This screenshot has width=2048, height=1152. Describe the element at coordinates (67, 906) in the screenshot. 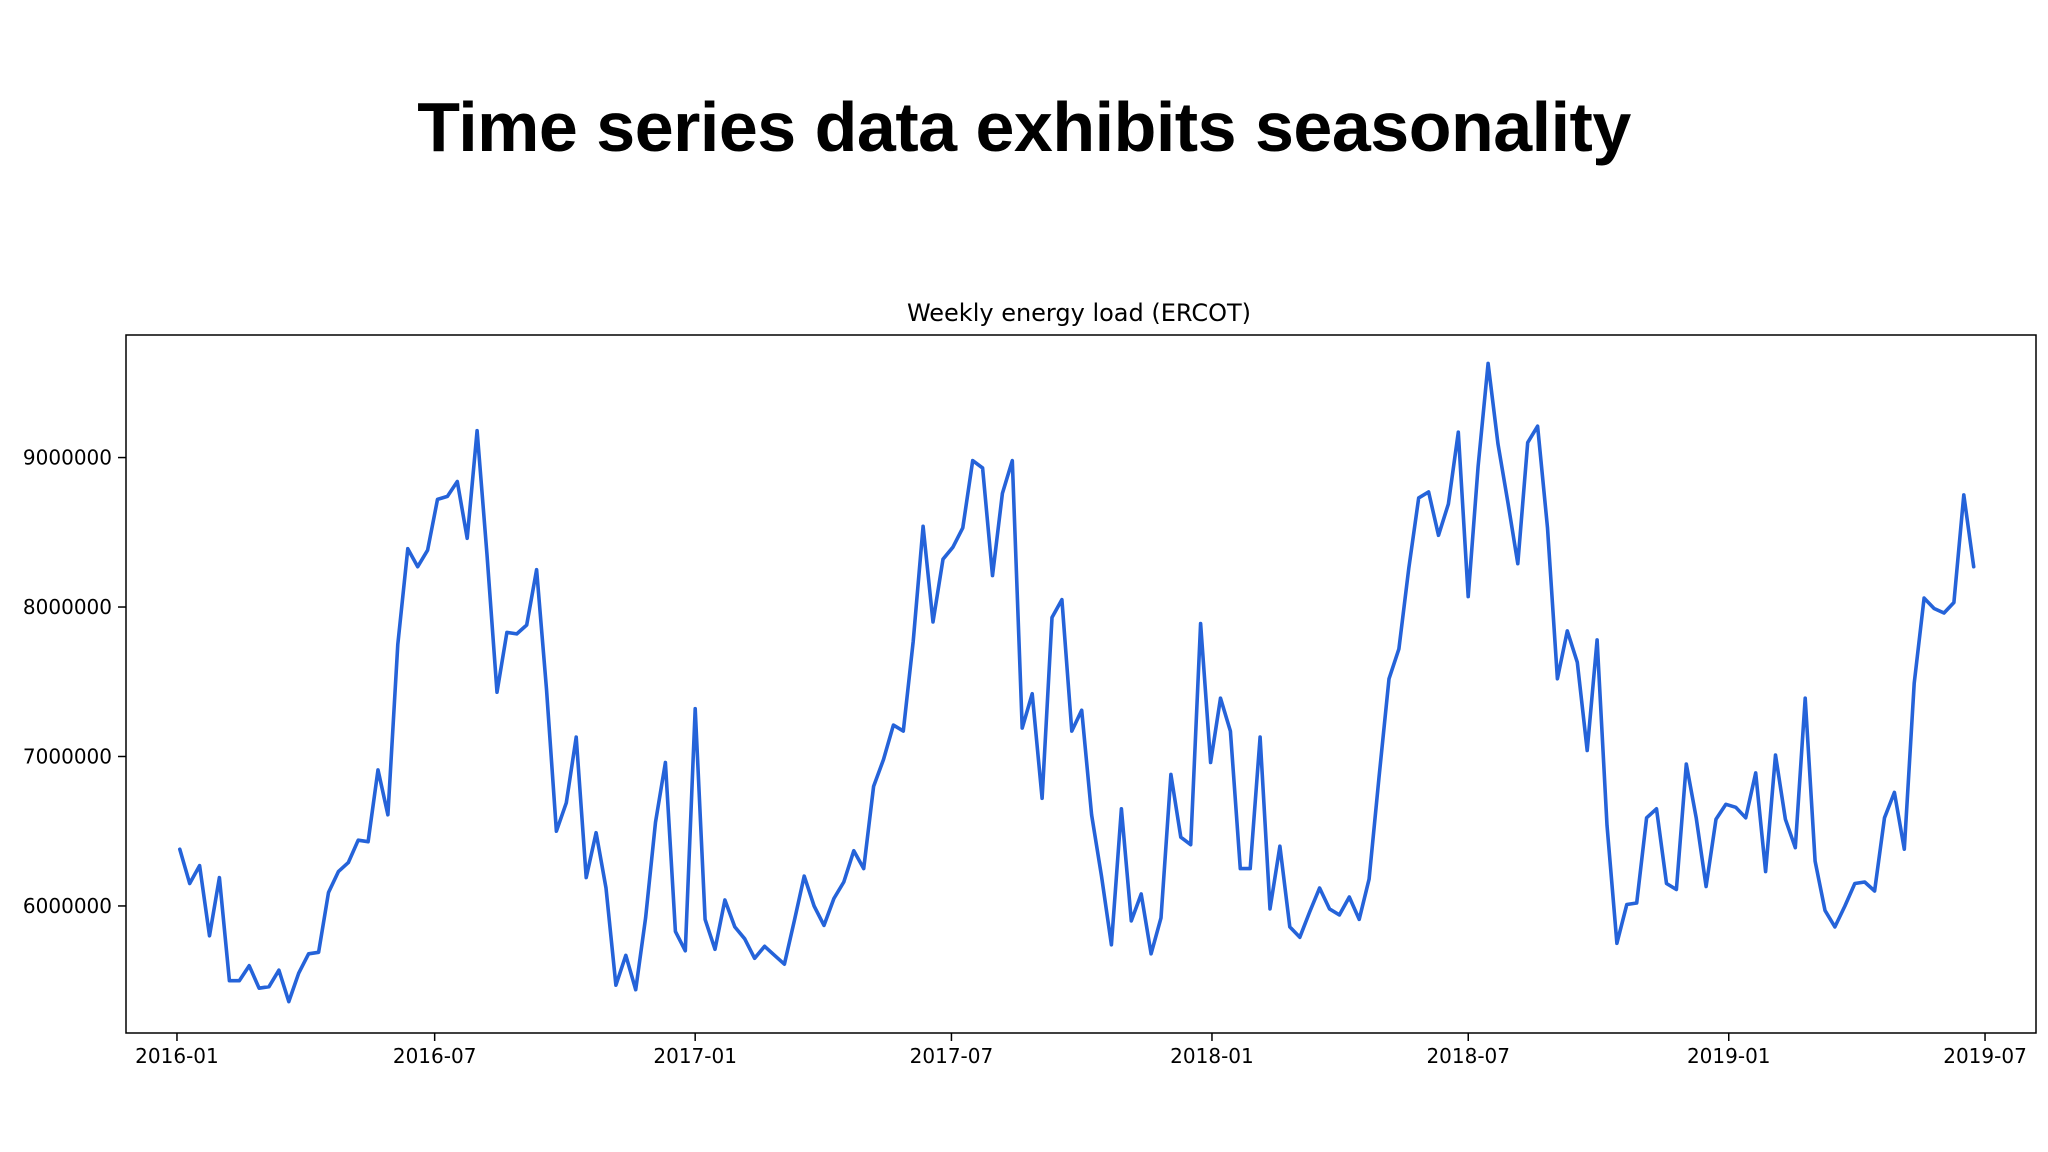

I see `y-tick-label: 6000000` at that location.